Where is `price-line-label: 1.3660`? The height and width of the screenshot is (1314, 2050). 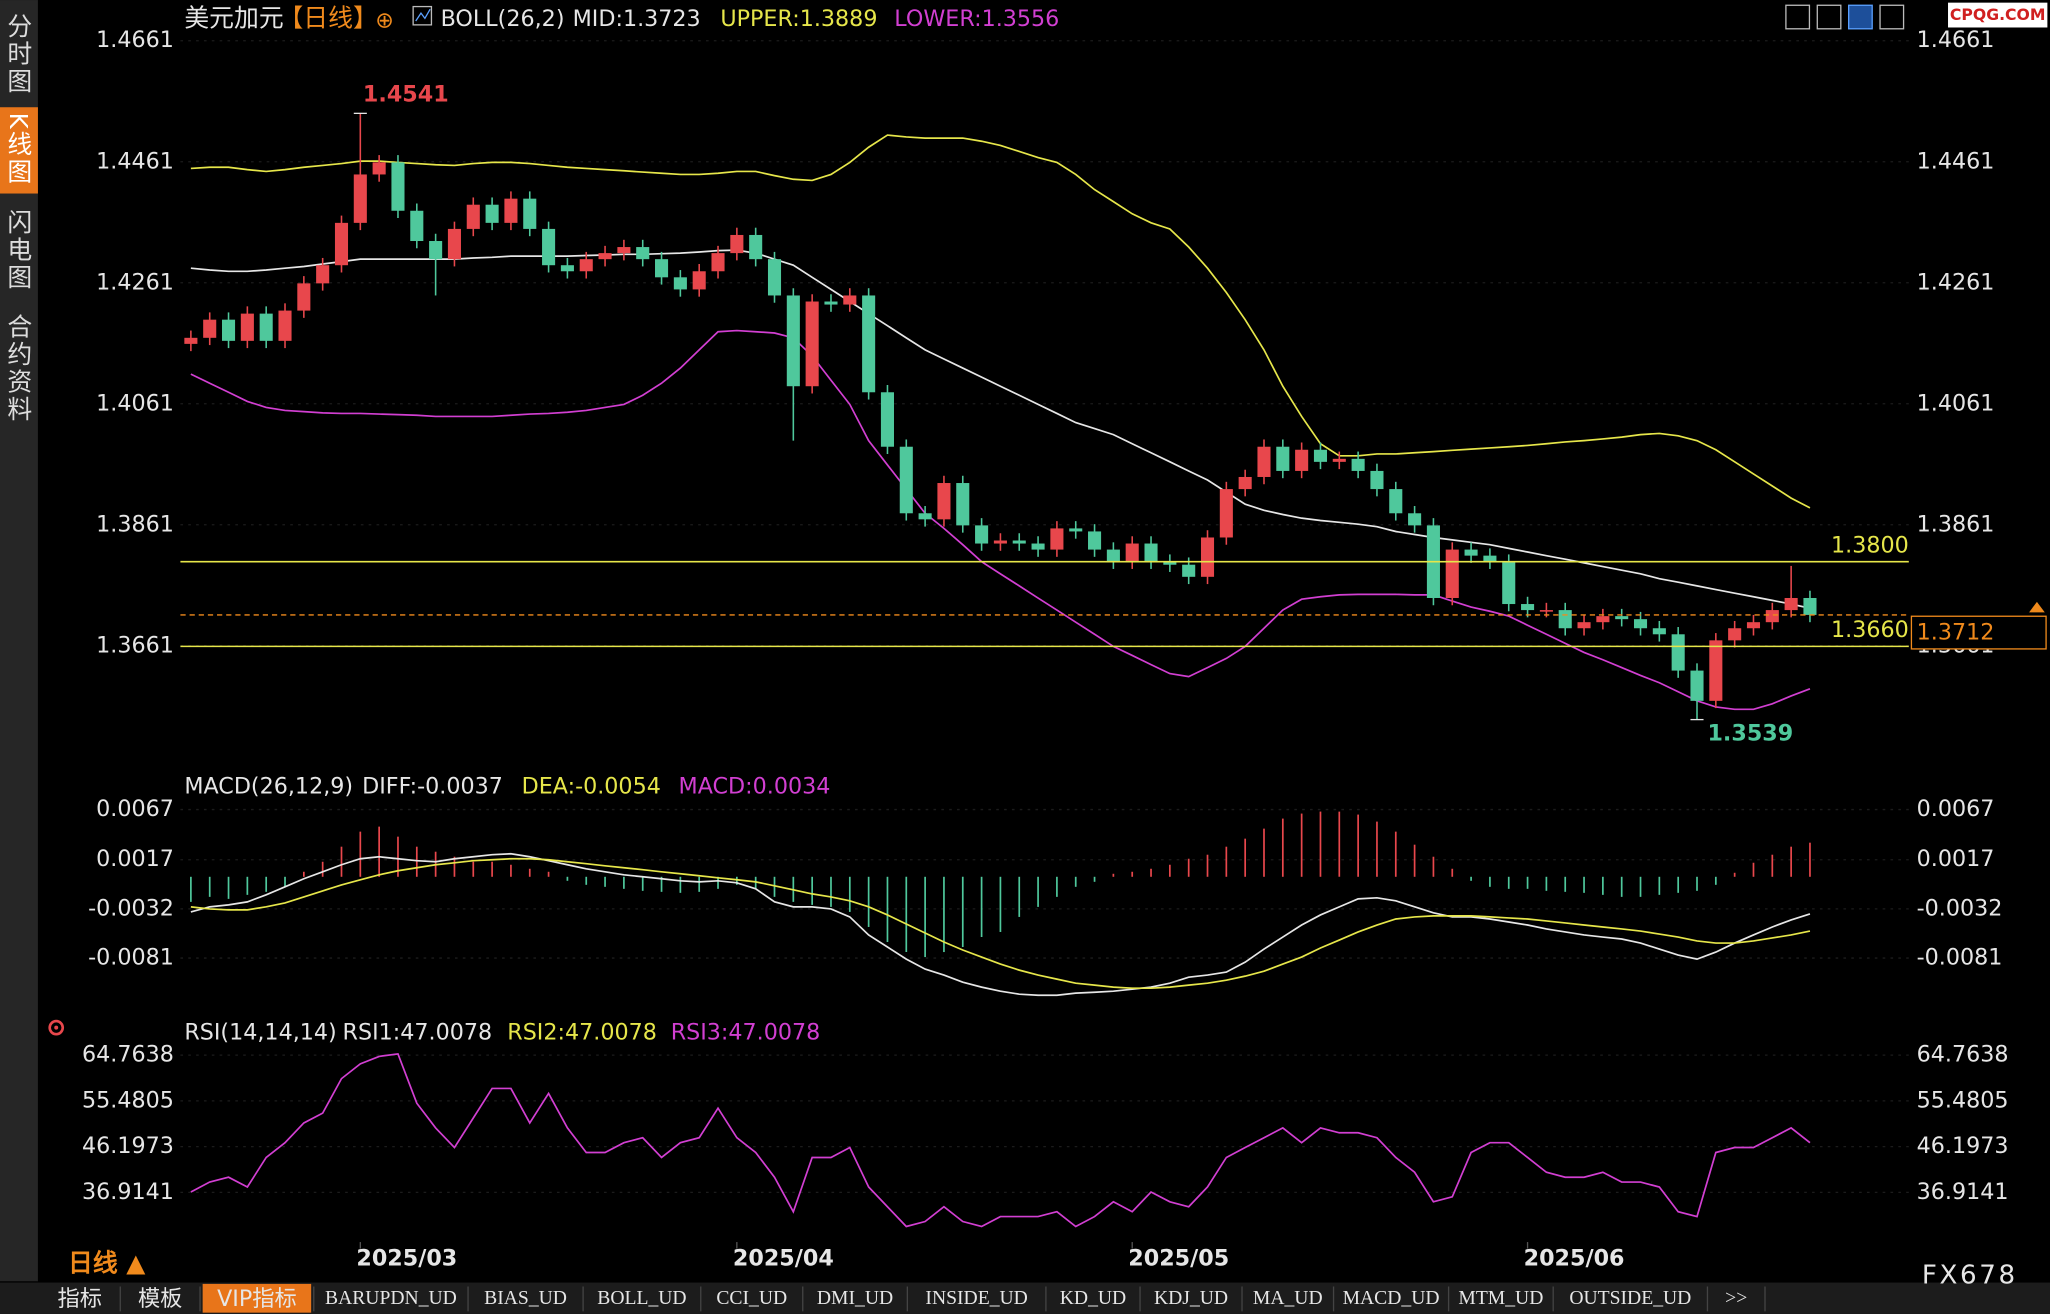 price-line-label: 1.3660 is located at coordinates (1870, 630).